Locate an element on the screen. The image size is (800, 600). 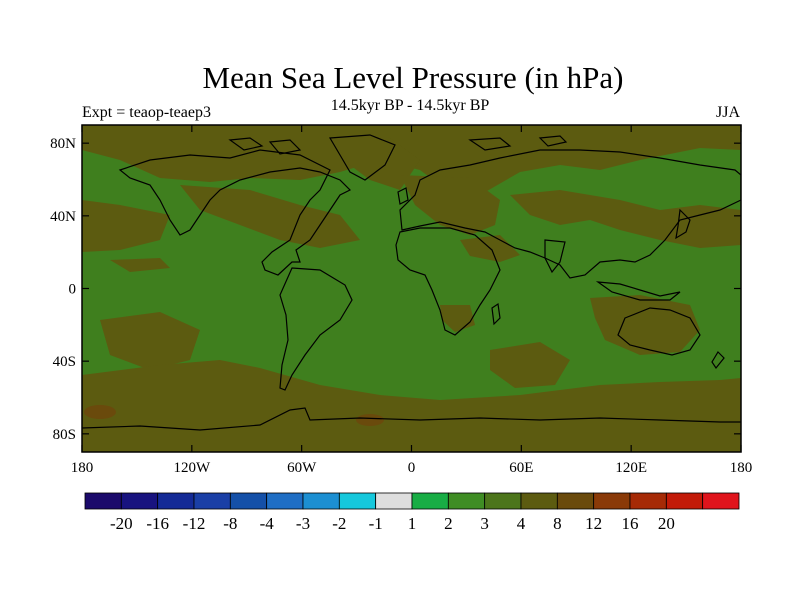
coastline-japan is located at coordinates (683, 224).